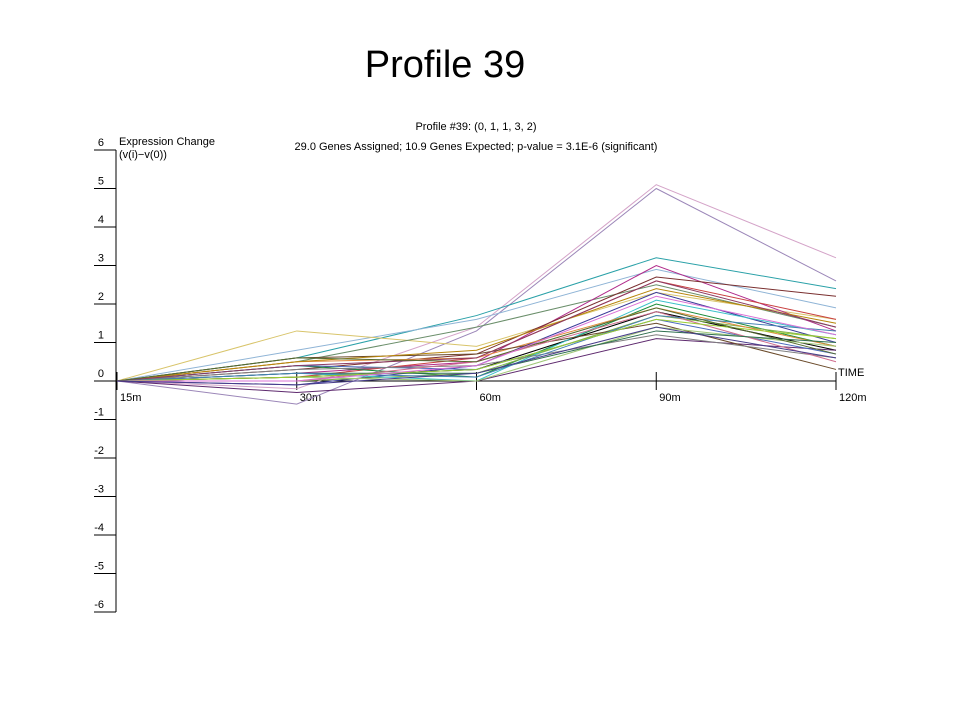 This screenshot has height=720, width=960. Describe the element at coordinates (167, 142) in the screenshot. I see `y-axis-label-line1: Expression Change` at that location.